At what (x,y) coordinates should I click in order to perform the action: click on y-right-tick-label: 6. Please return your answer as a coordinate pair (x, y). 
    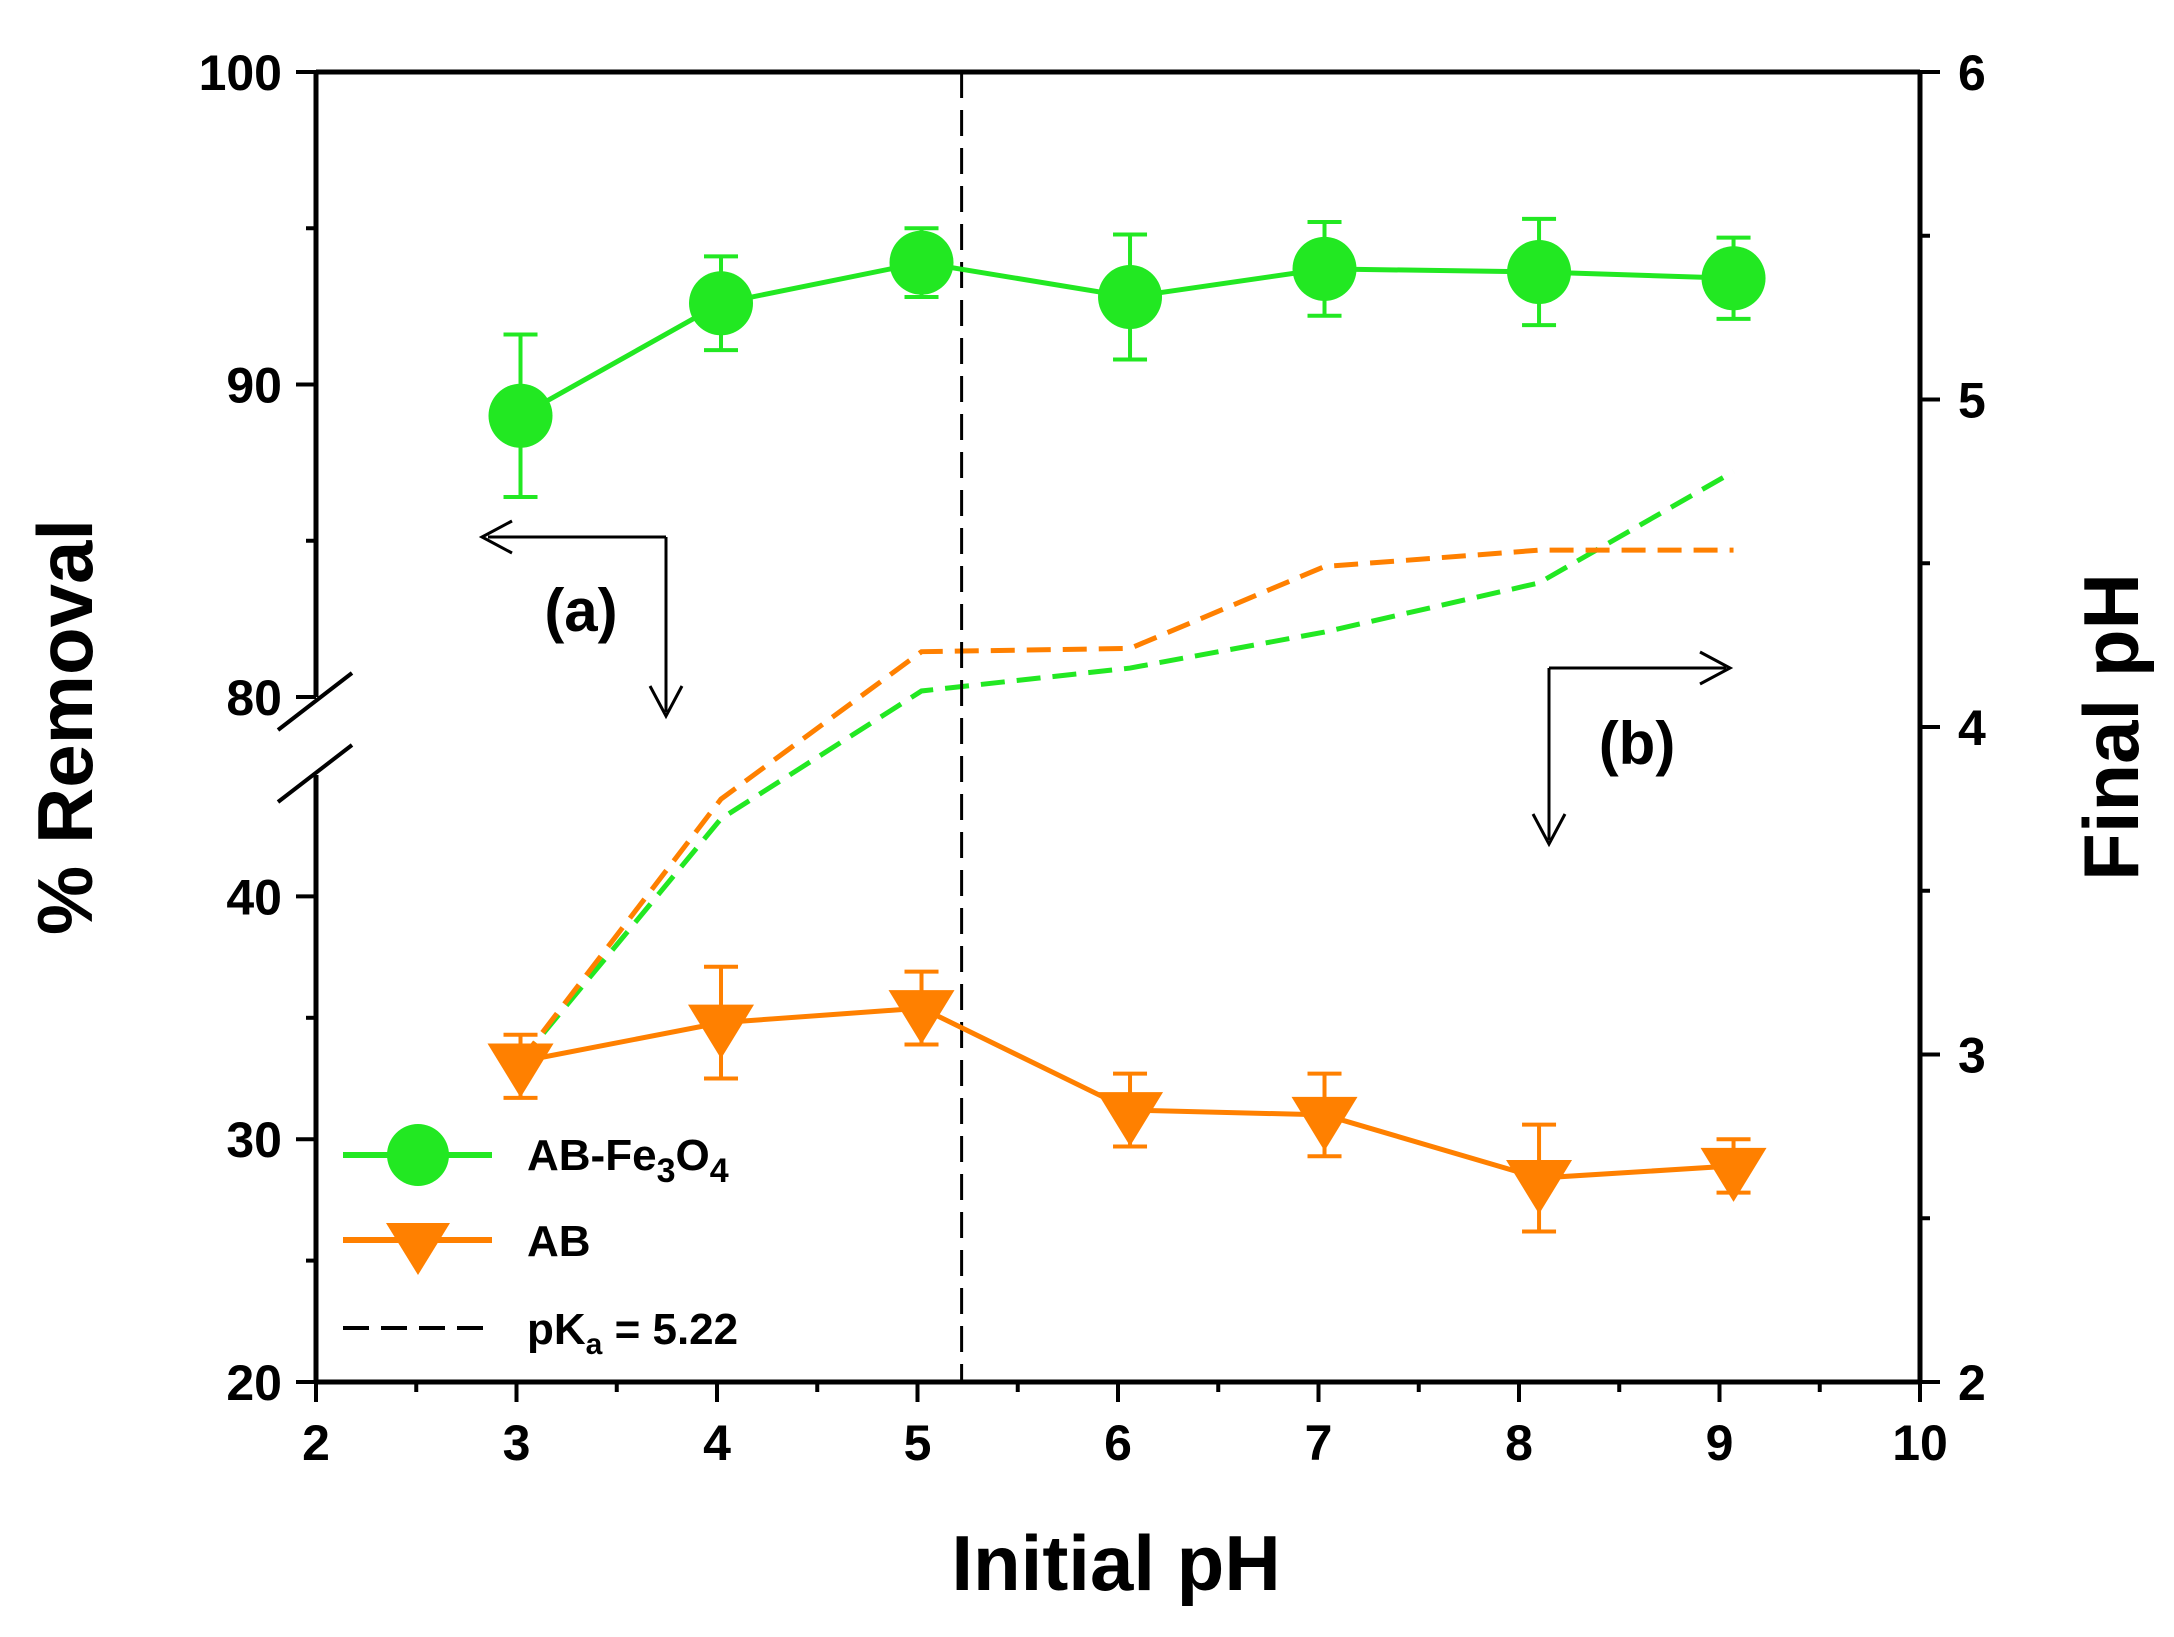
    Looking at the image, I should click on (1972, 73).